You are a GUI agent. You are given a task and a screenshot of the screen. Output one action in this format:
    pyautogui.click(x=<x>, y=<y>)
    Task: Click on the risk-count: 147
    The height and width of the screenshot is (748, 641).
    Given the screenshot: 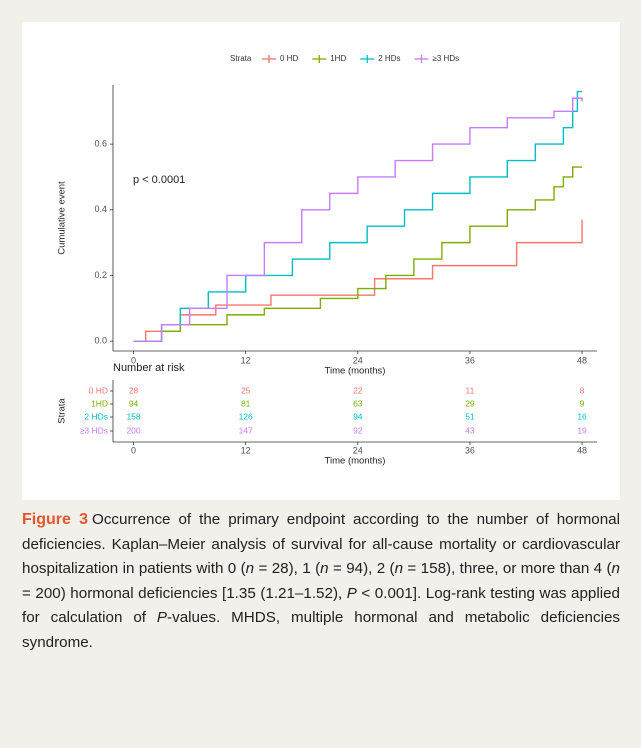 What is the action you would take?
    pyautogui.click(x=246, y=430)
    